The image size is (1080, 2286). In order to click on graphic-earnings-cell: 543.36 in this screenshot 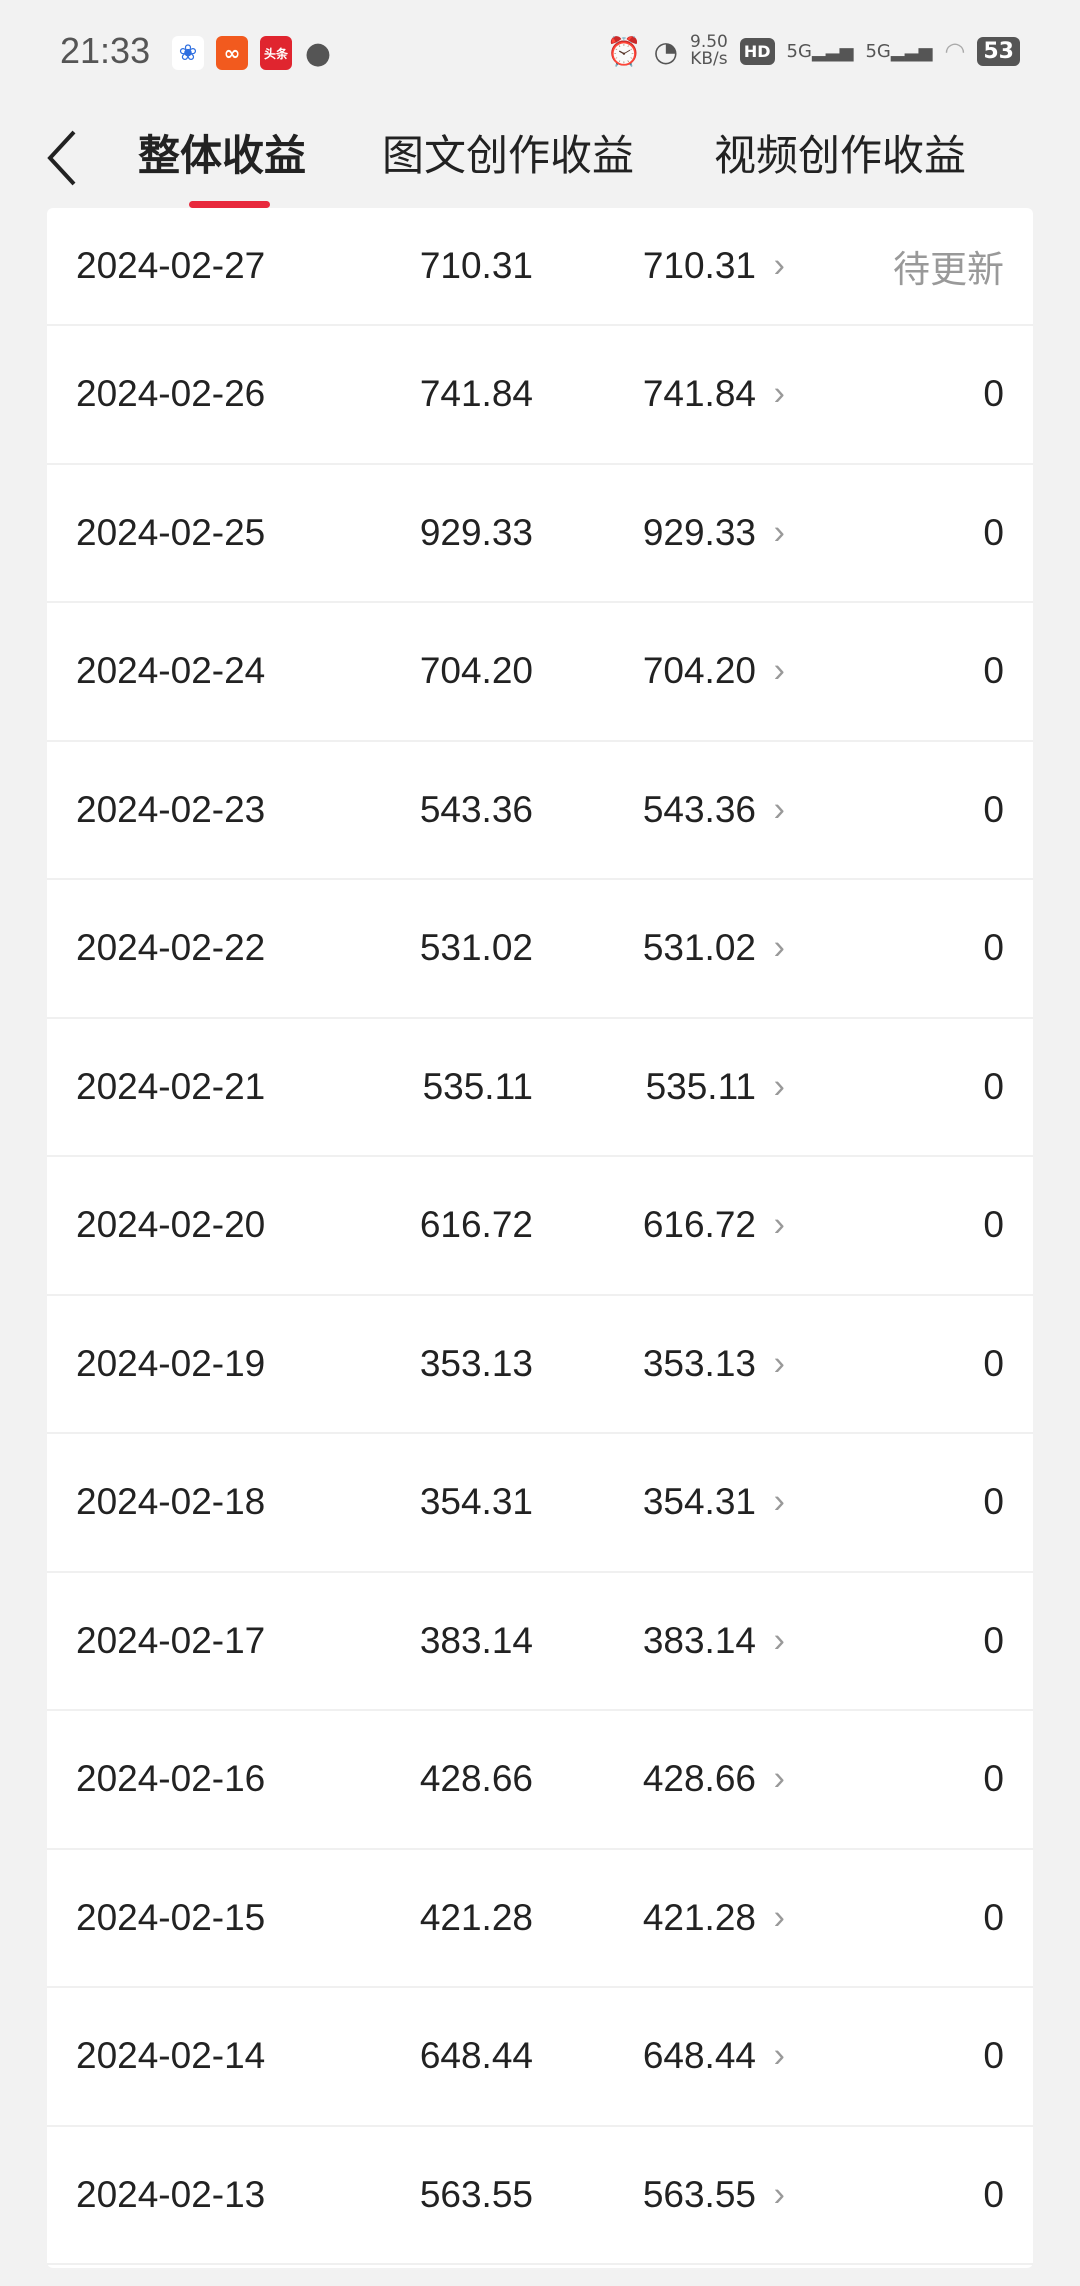, I will do `click(699, 809)`.